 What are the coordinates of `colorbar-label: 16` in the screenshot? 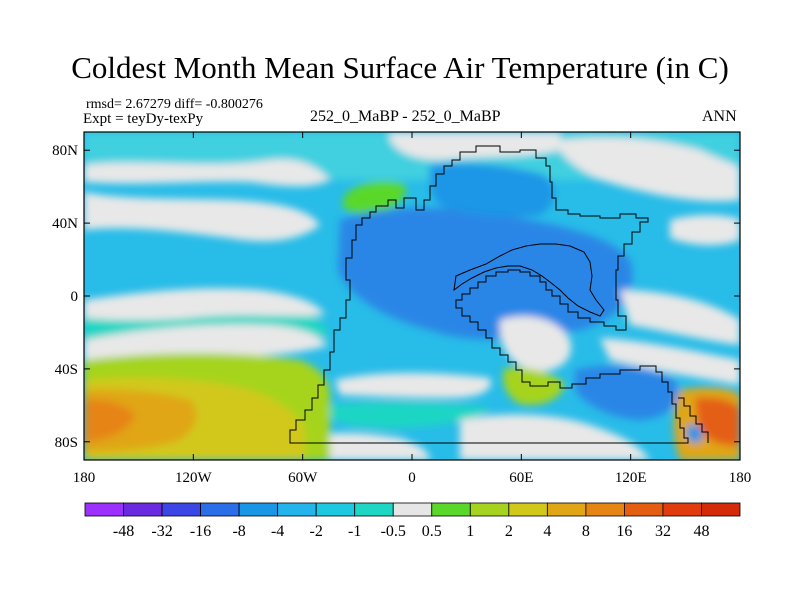 It's located at (624, 531).